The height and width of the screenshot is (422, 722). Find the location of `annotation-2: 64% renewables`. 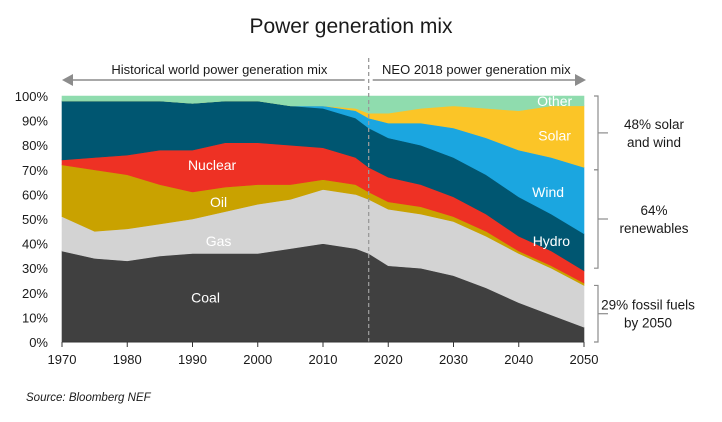

annotation-2: 64% renewables is located at coordinates (641, 219).